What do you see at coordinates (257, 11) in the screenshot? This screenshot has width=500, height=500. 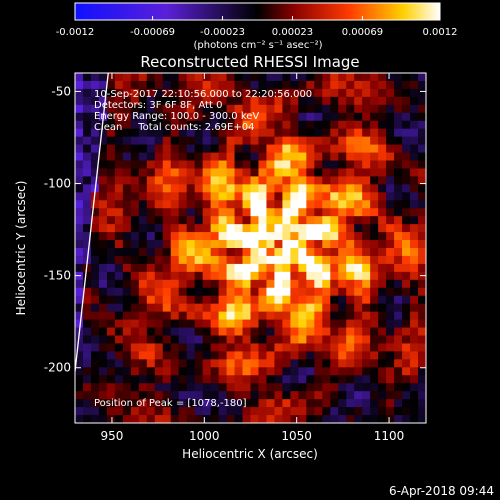 I see `colorbar-gradient` at bounding box center [257, 11].